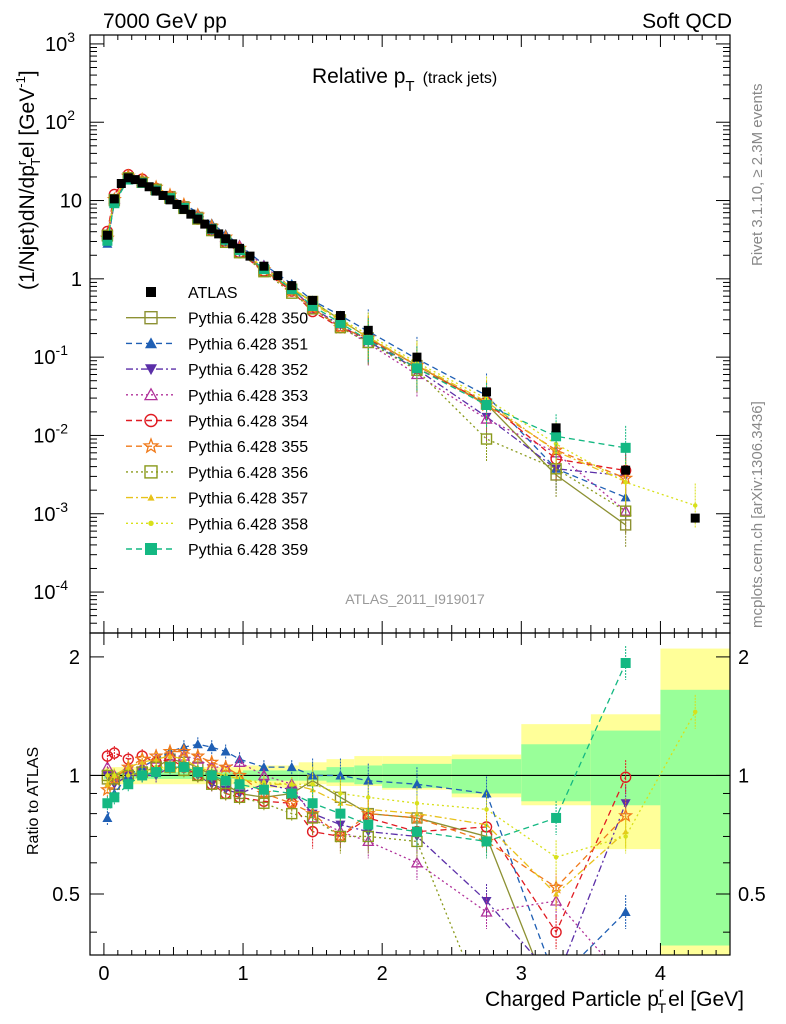 The width and height of the screenshot is (786, 1024). Describe the element at coordinates (614, 1000) in the screenshot. I see `x-axis-label: Charged Particle pr Tel [GeV]` at that location.